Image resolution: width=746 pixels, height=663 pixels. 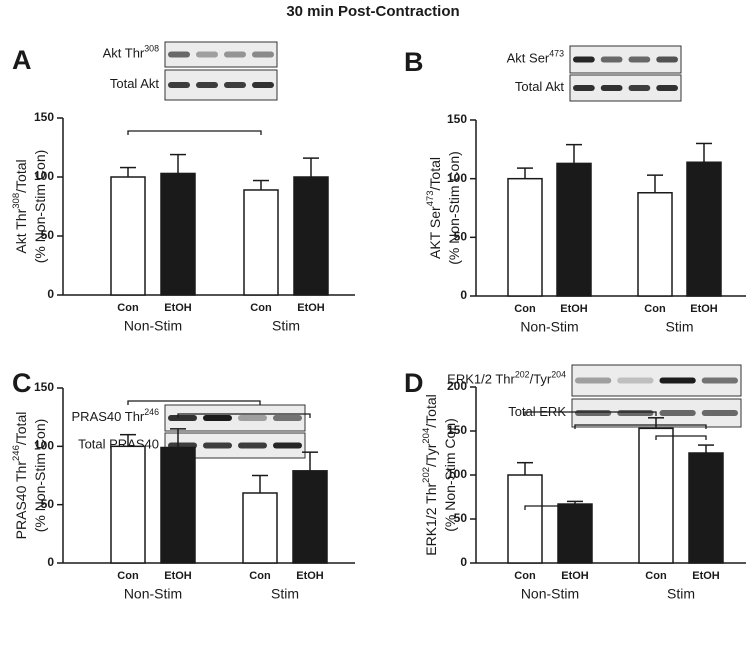 I want to click on blot-label: ERK1/2 Thr202/Tyr204, so click(x=506, y=378).